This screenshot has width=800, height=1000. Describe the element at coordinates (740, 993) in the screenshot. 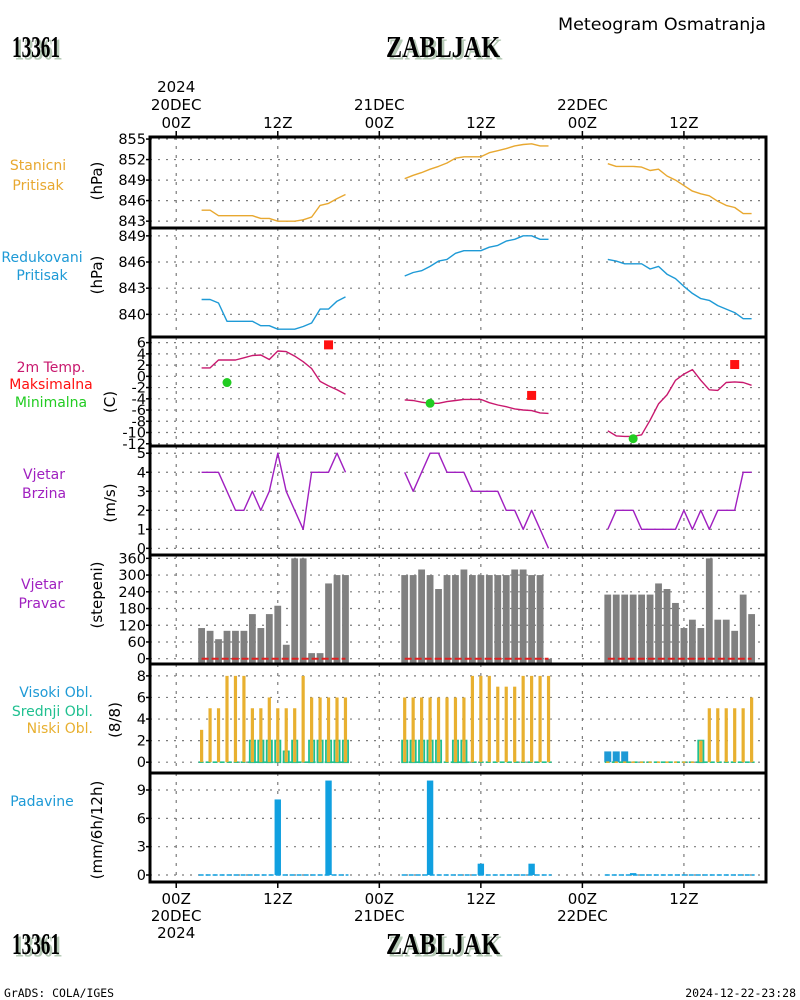

I see `generated-timestamp: 2024-12-22-23:28` at that location.